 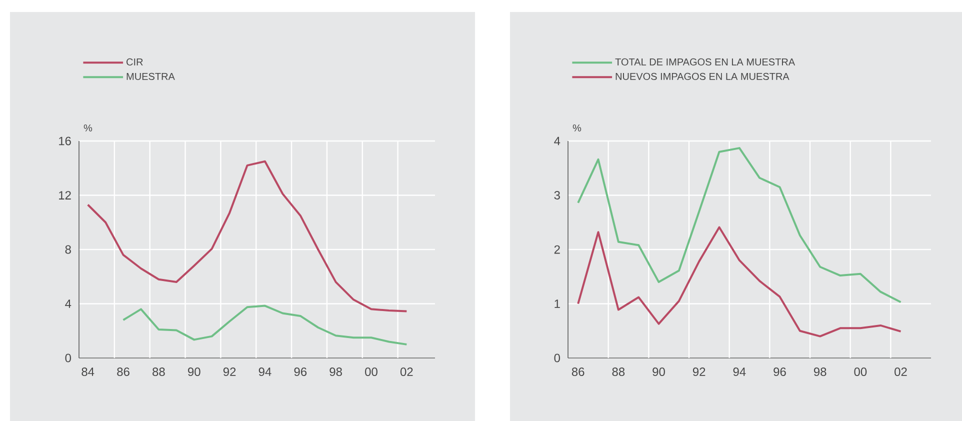 What do you see at coordinates (65, 141) in the screenshot?
I see `y-tick-label: 16` at bounding box center [65, 141].